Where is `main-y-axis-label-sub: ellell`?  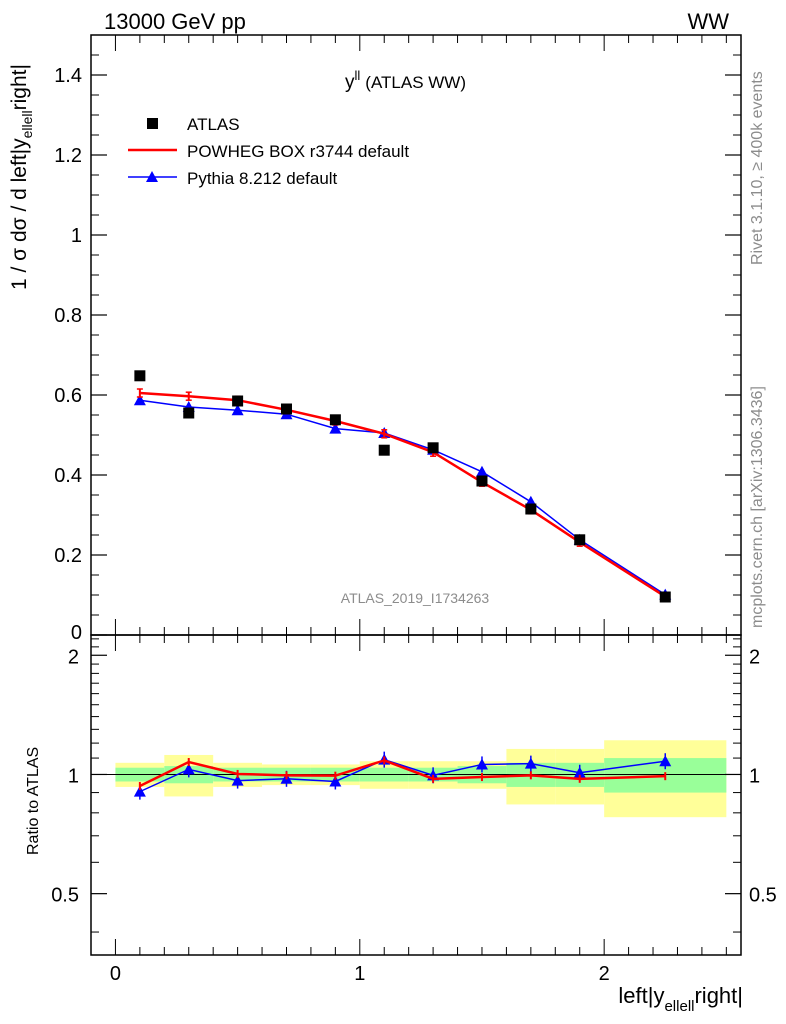 main-y-axis-label-sub: ellell is located at coordinates (27, 124).